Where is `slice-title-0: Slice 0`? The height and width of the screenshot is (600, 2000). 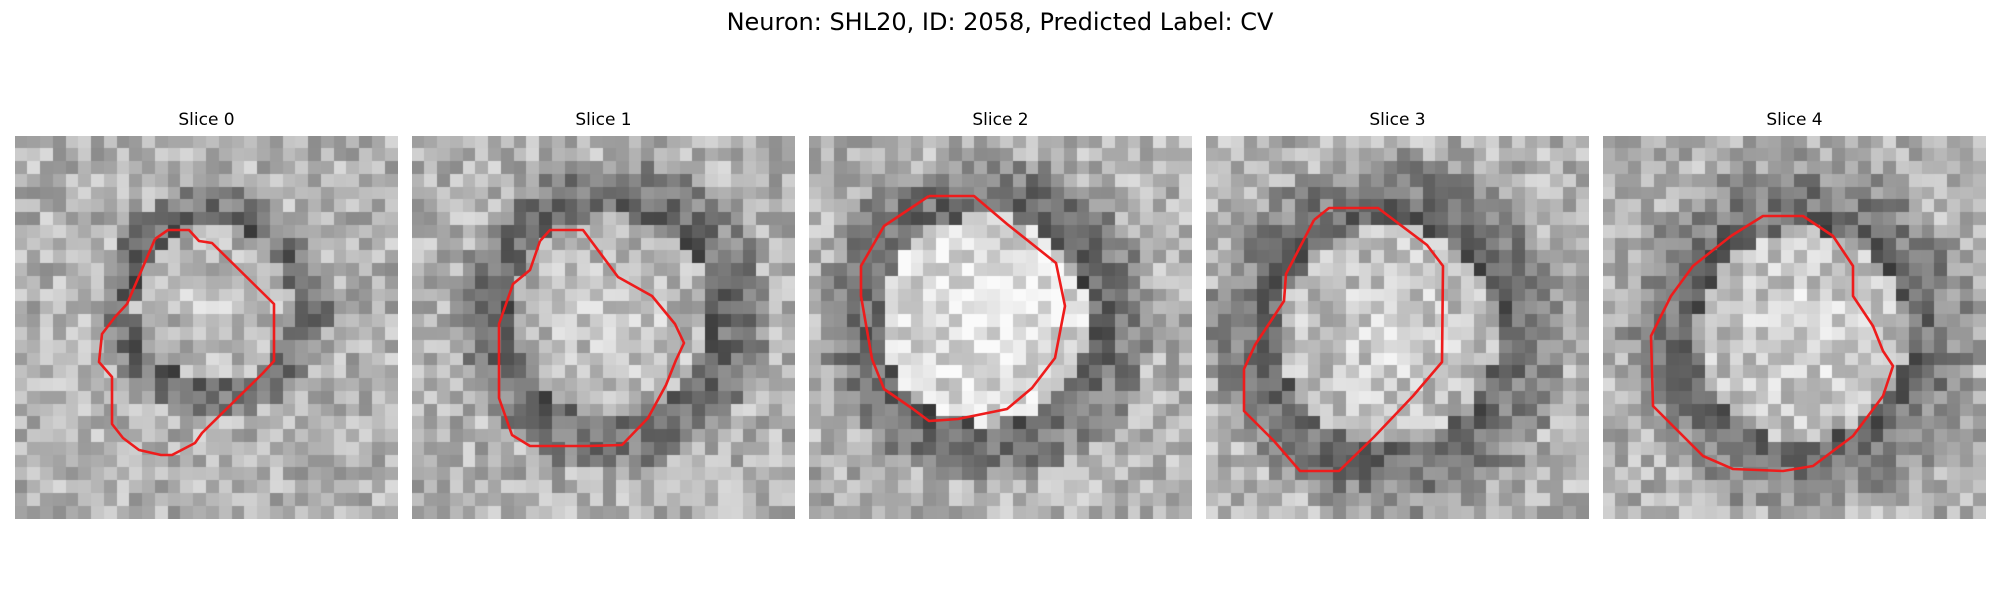 slice-title-0: Slice 0 is located at coordinates (206, 120).